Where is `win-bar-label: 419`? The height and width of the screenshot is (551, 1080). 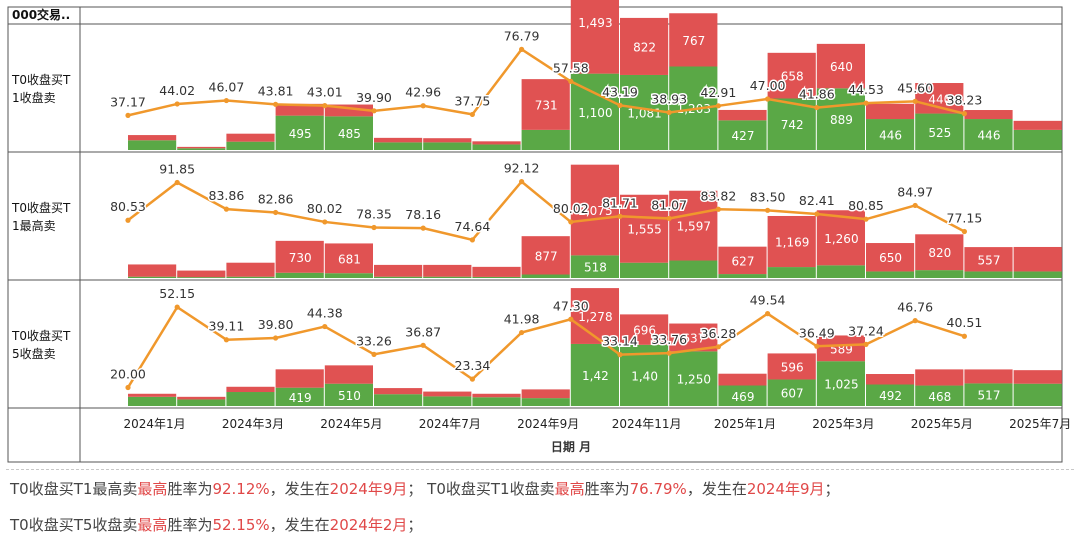
win-bar-label: 419 is located at coordinates (300, 398).